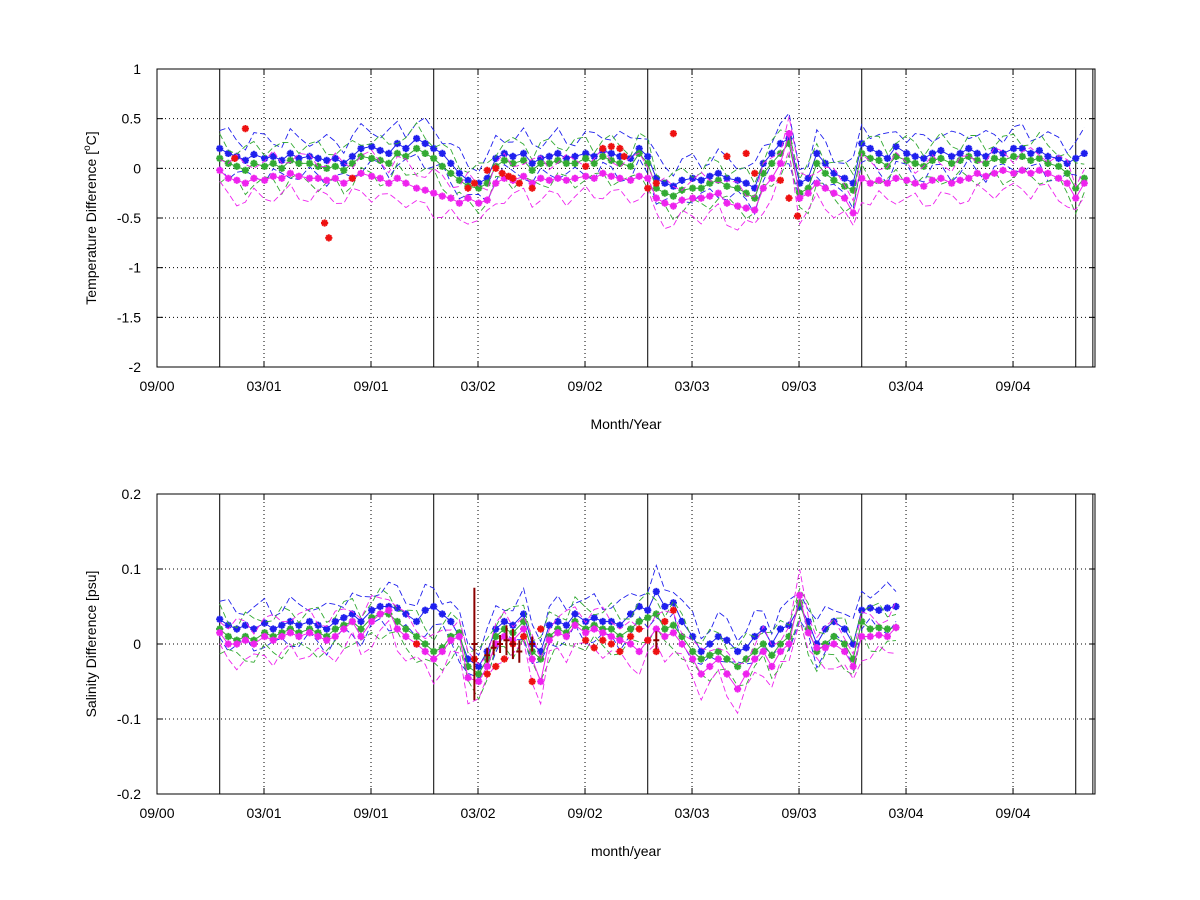 Image resolution: width=1200 pixels, height=900 pixels. Describe the element at coordinates (91, 644) in the screenshot. I see `salinity-y-axis-label: Salinity Difference [psu]` at that location.